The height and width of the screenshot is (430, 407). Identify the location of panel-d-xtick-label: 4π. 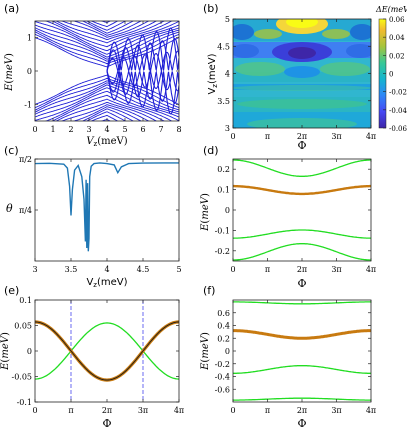
(371, 269).